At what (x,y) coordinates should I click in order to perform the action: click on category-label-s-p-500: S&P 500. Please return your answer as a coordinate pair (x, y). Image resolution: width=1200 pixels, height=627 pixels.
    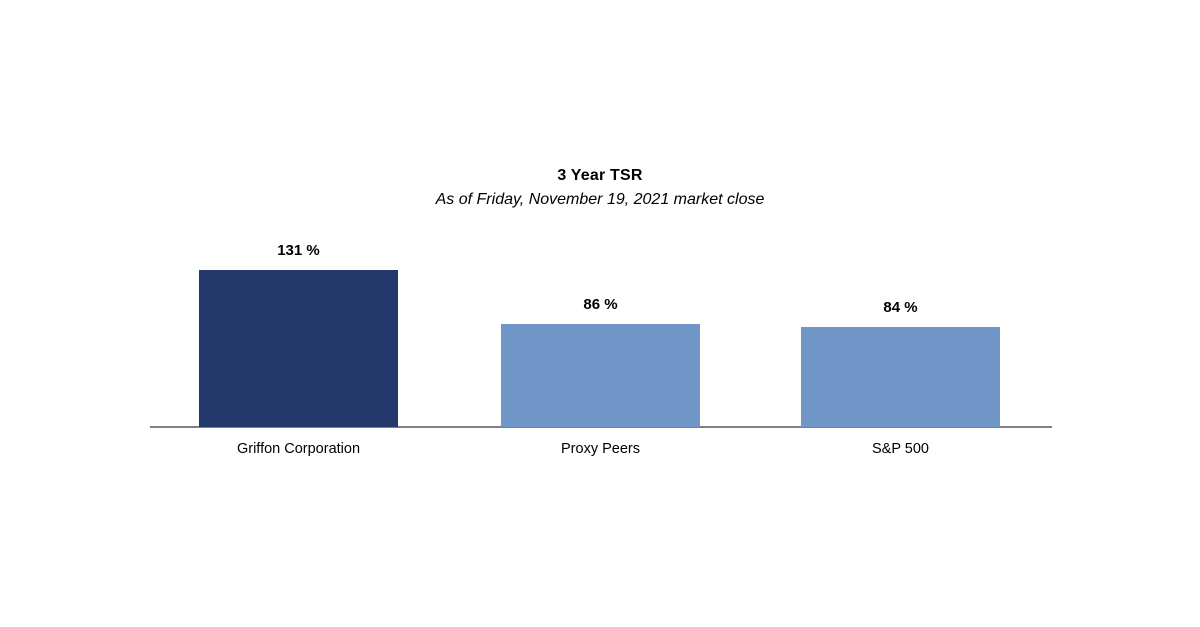
    Looking at the image, I should click on (900, 449).